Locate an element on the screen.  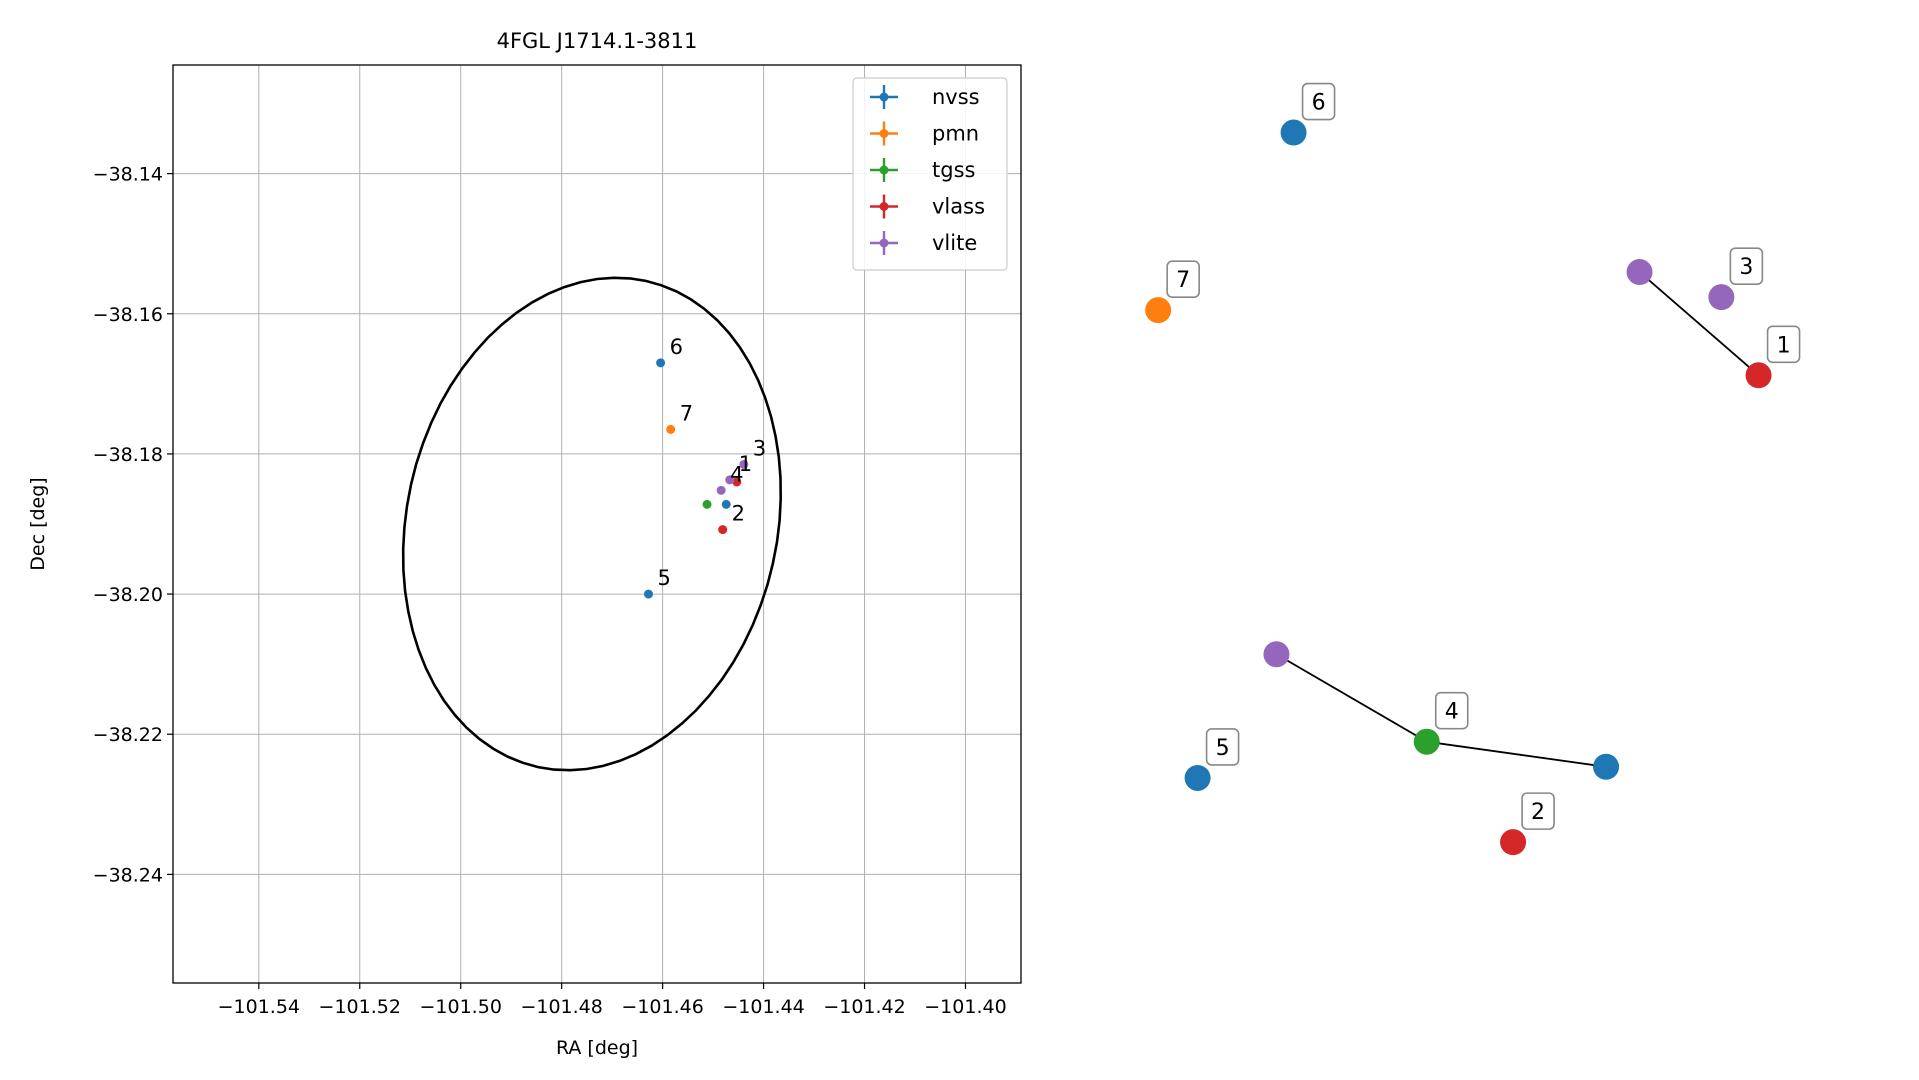
legend-entry: tgss is located at coordinates (953, 170).